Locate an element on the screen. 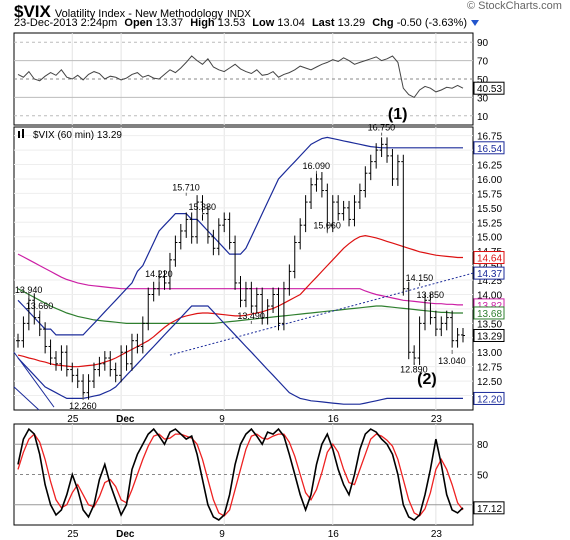 The width and height of the screenshot is (570, 540). stoch-last-label-box is located at coordinates (489, 508).